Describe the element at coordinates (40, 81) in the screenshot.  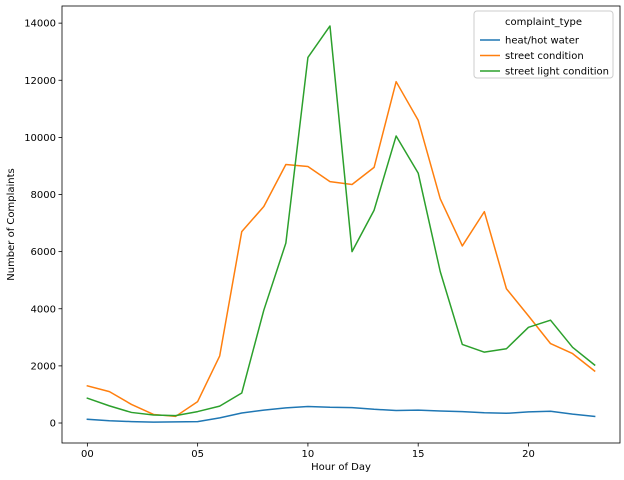
I see `y-tick-label: 12000` at that location.